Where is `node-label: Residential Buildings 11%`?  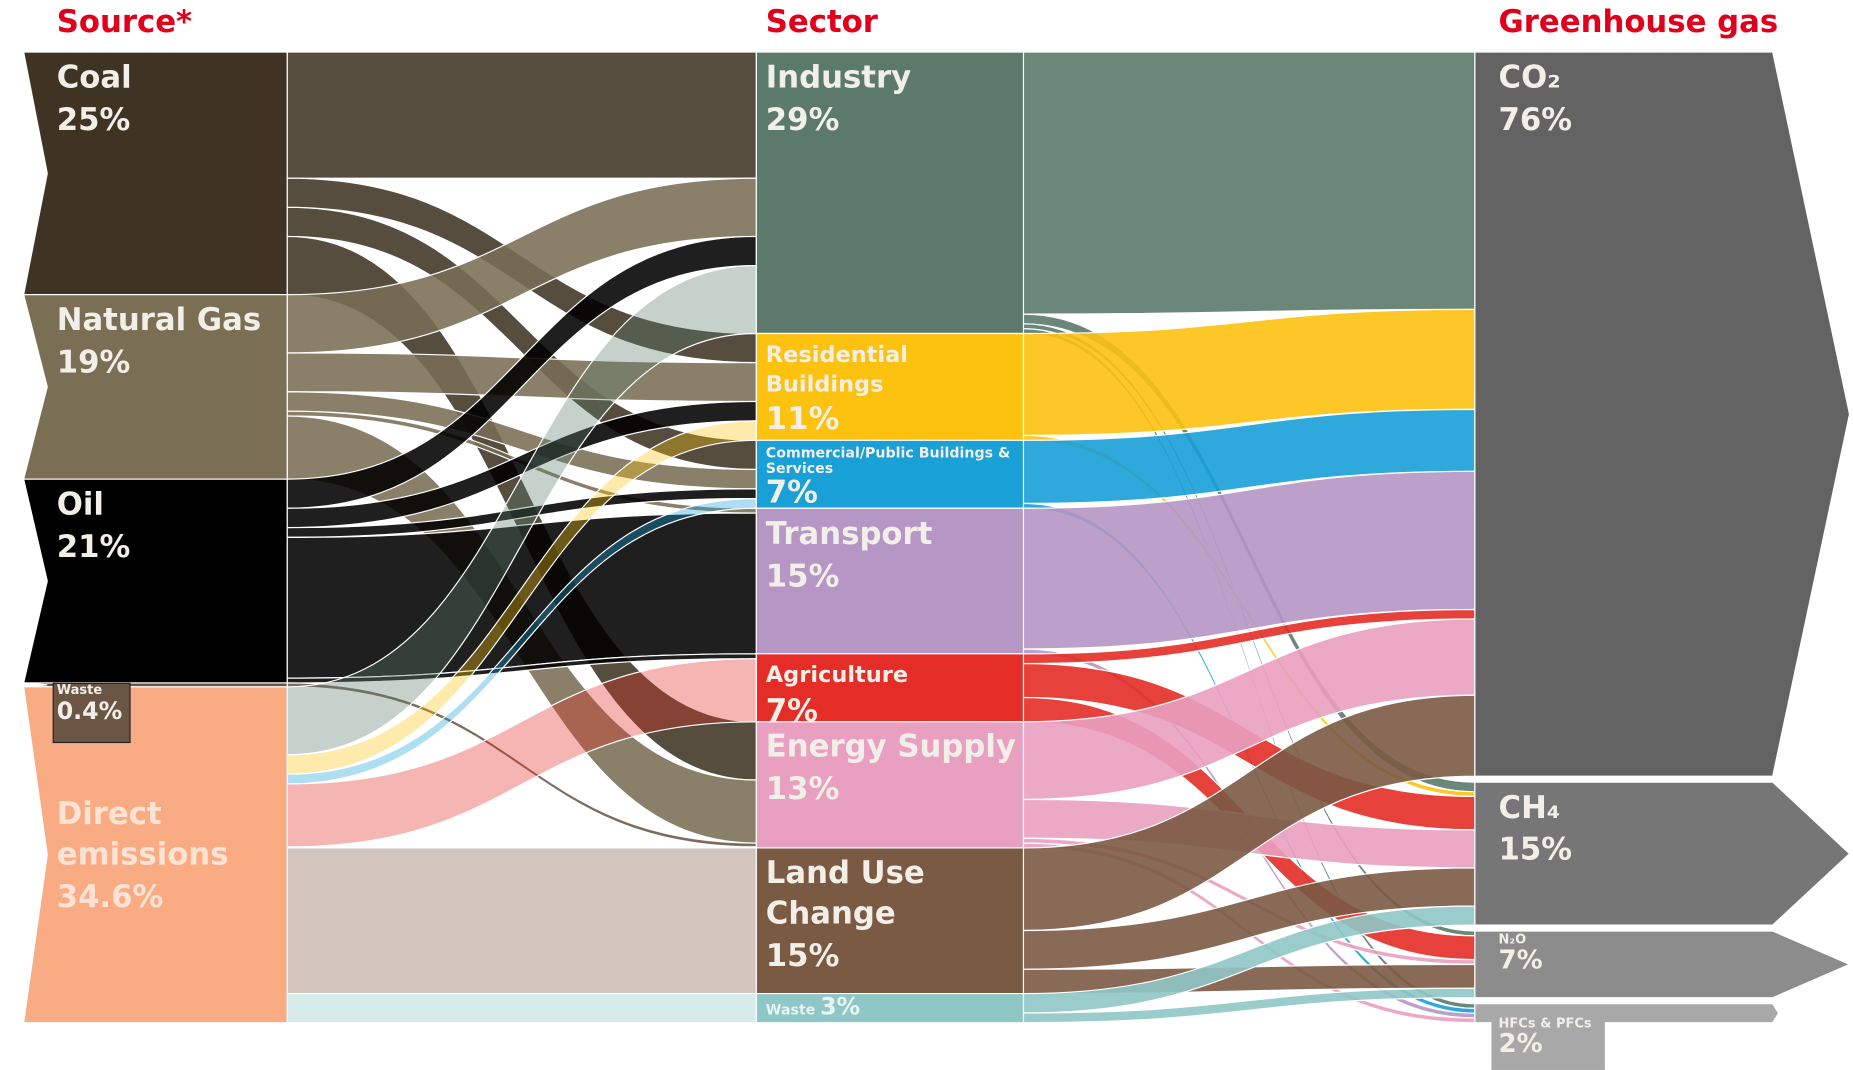
node-label: Residential Buildings 11% is located at coordinates (893, 389).